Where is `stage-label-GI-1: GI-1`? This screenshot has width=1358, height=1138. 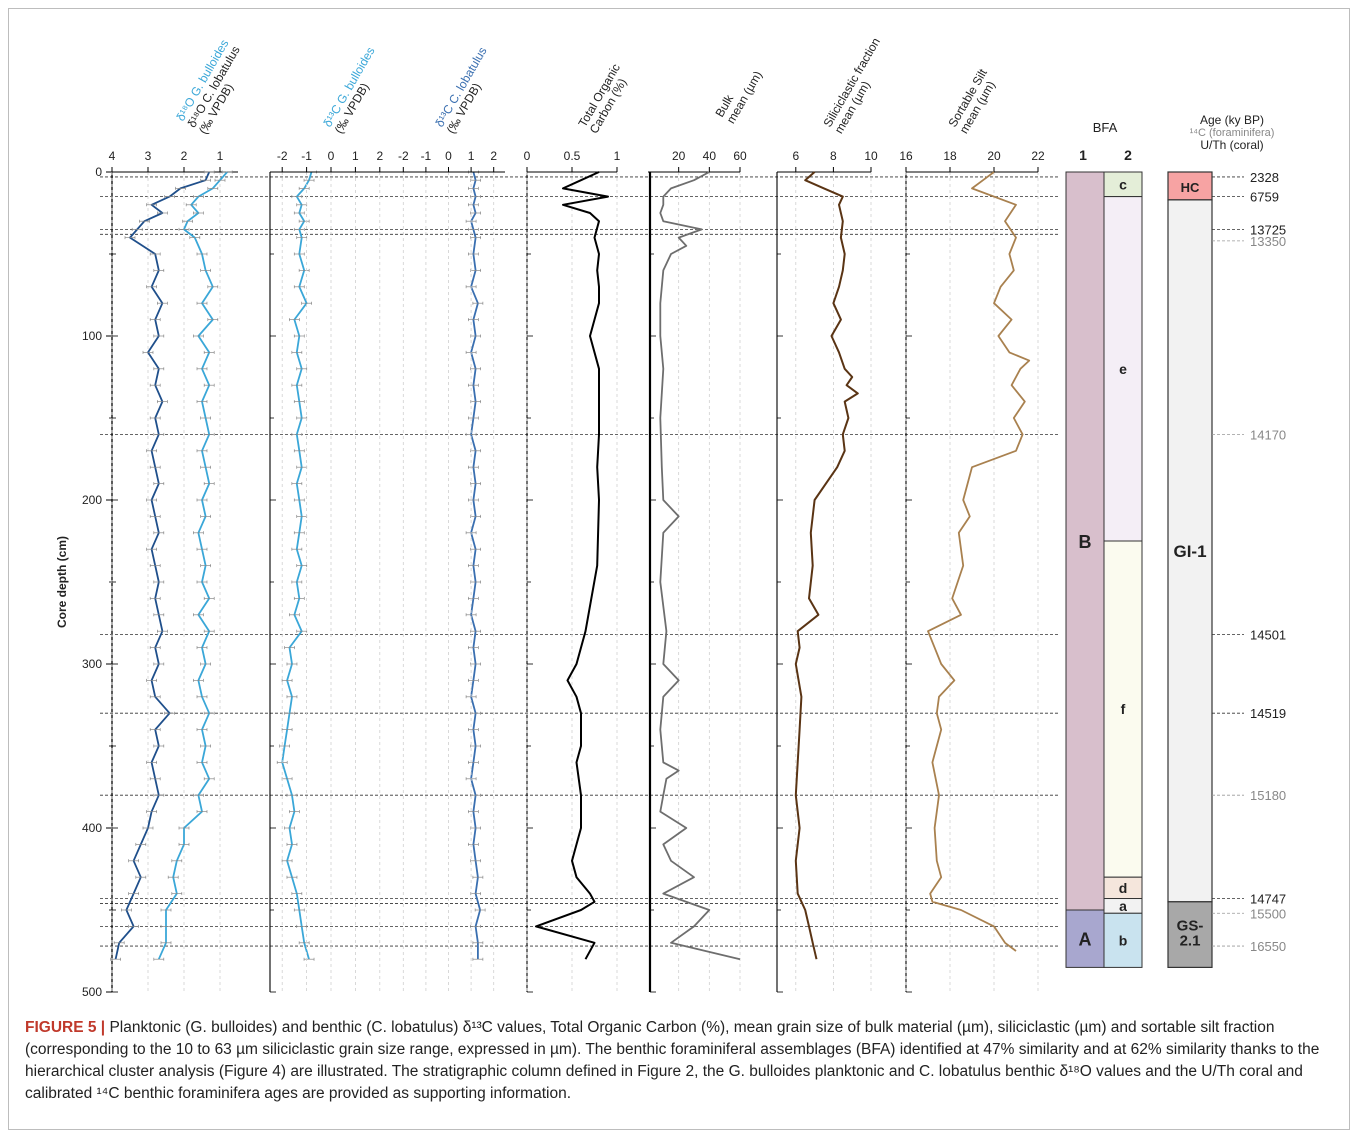
stage-label-GI-1: GI-1 is located at coordinates (1189, 551).